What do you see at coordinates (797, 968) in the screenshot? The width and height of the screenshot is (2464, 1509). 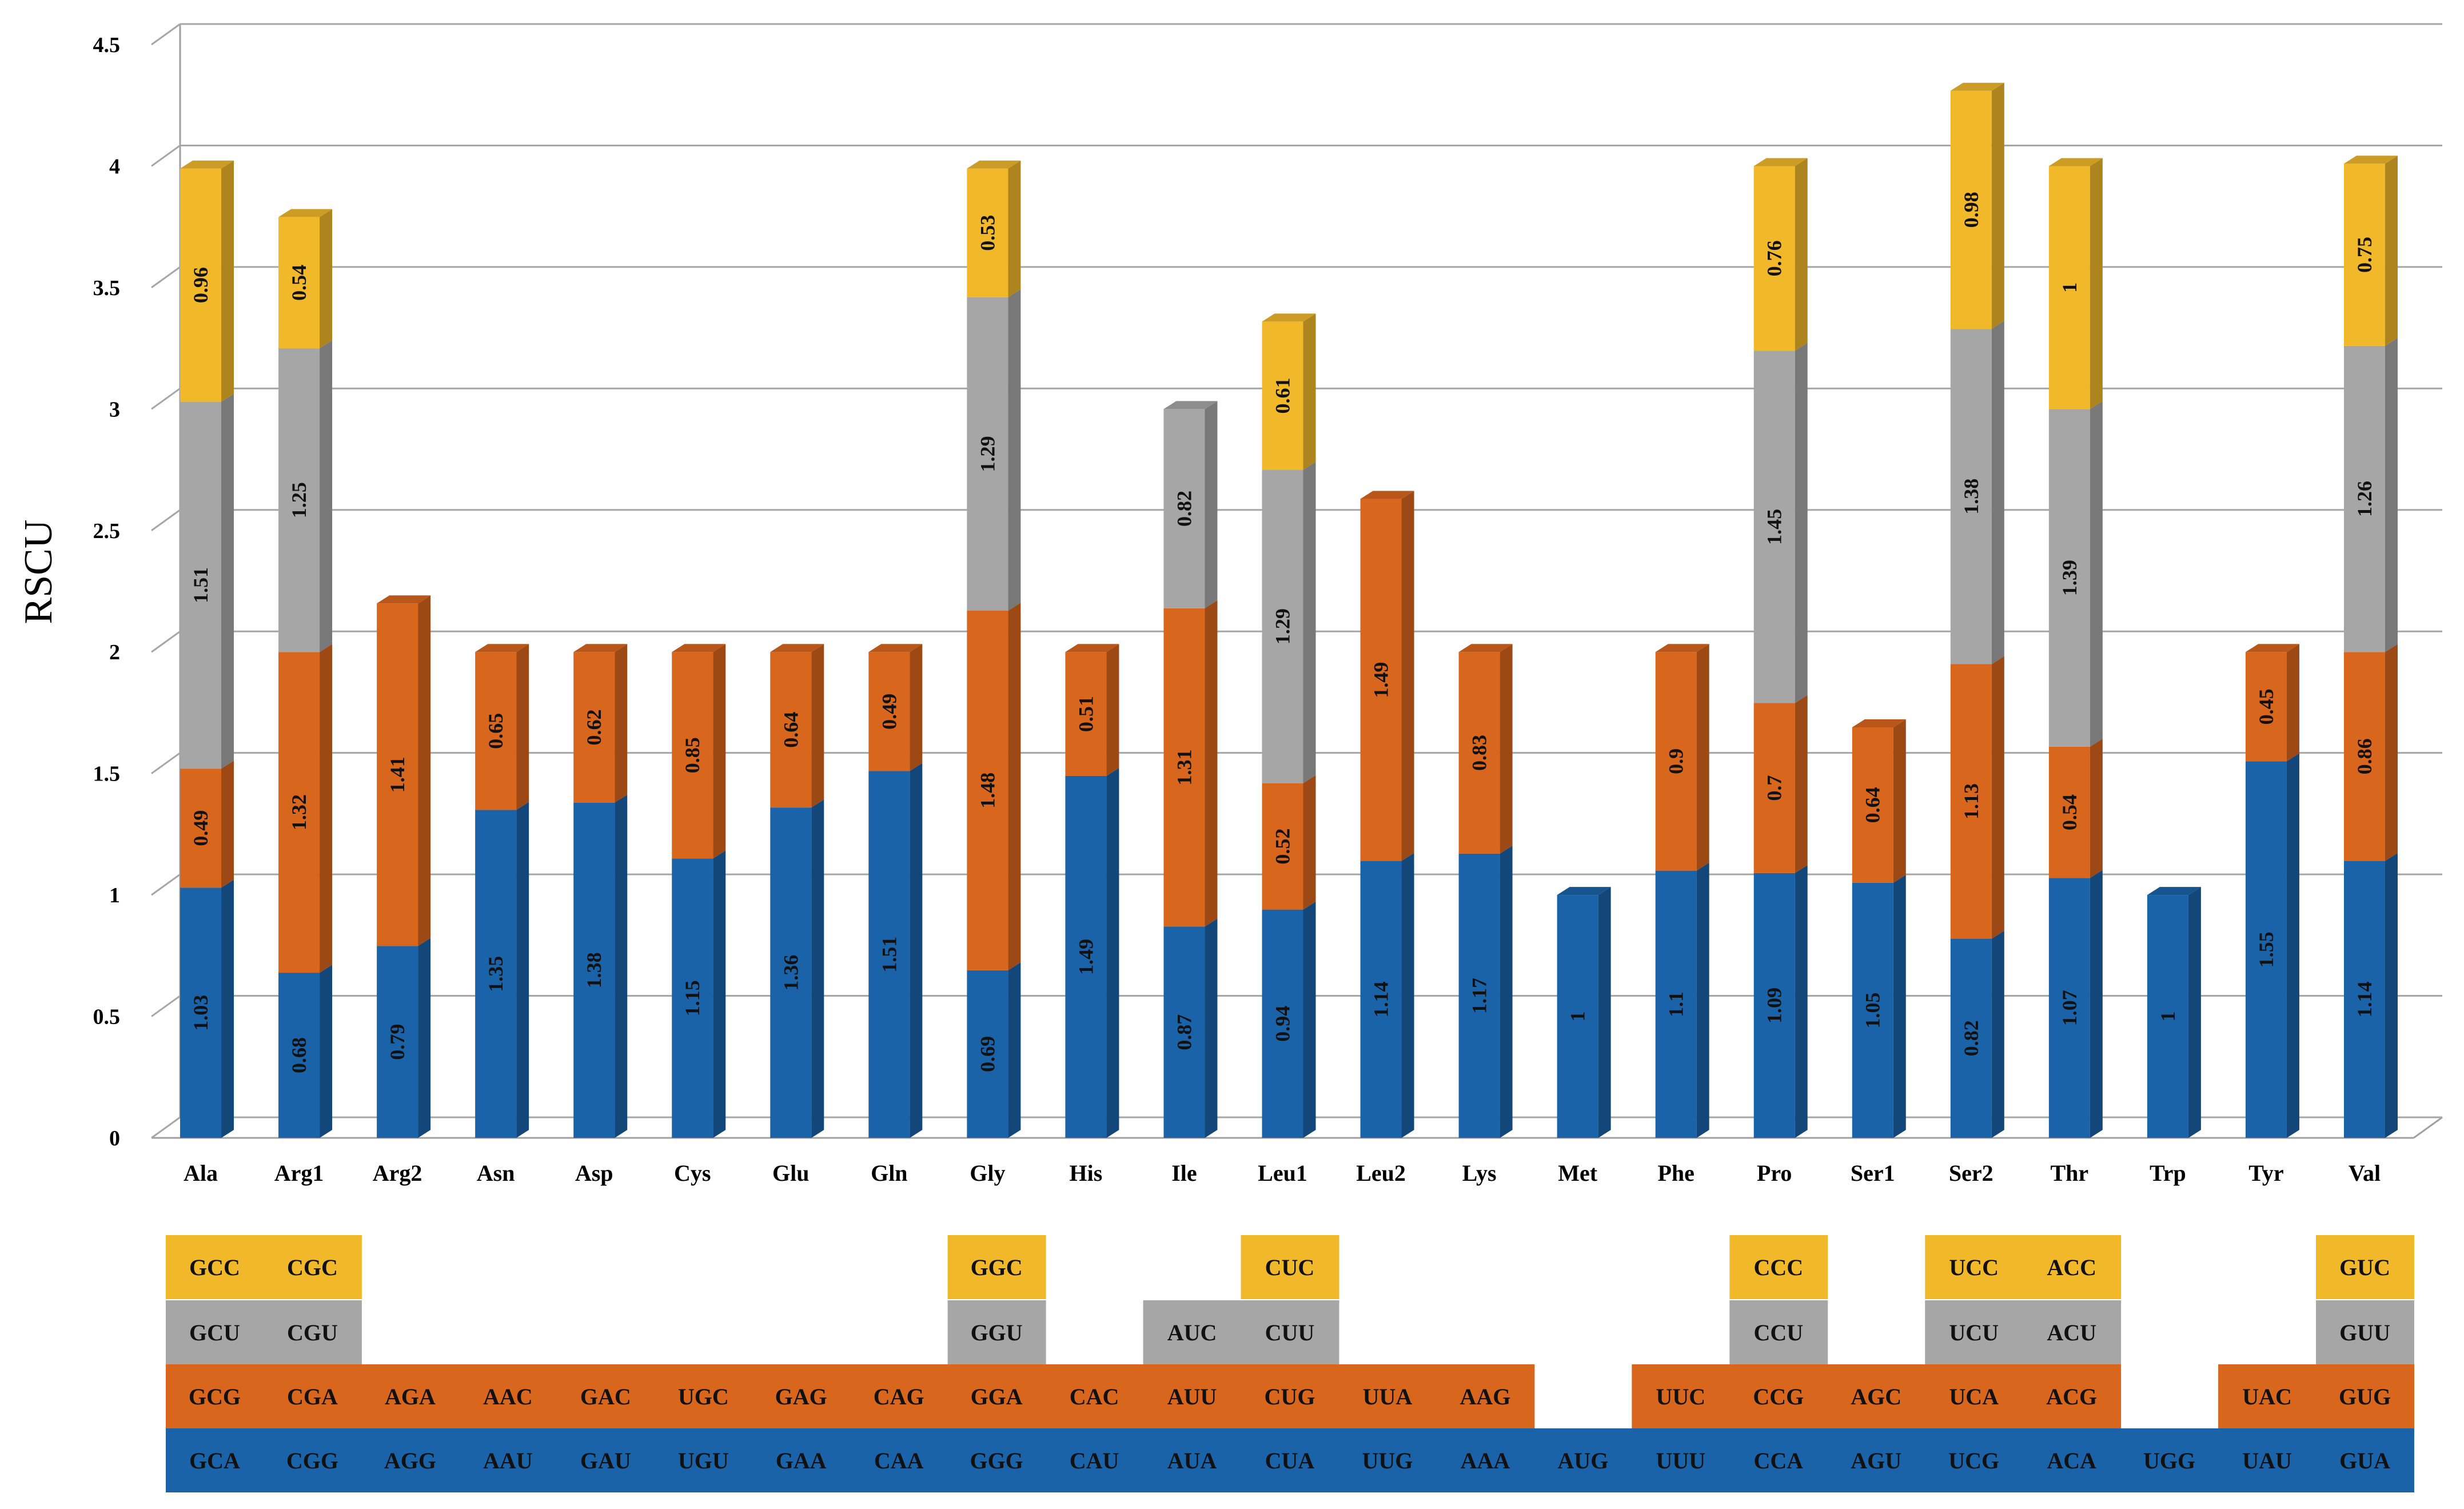 I see `bar-segment-Glu-0: 1.36` at bounding box center [797, 968].